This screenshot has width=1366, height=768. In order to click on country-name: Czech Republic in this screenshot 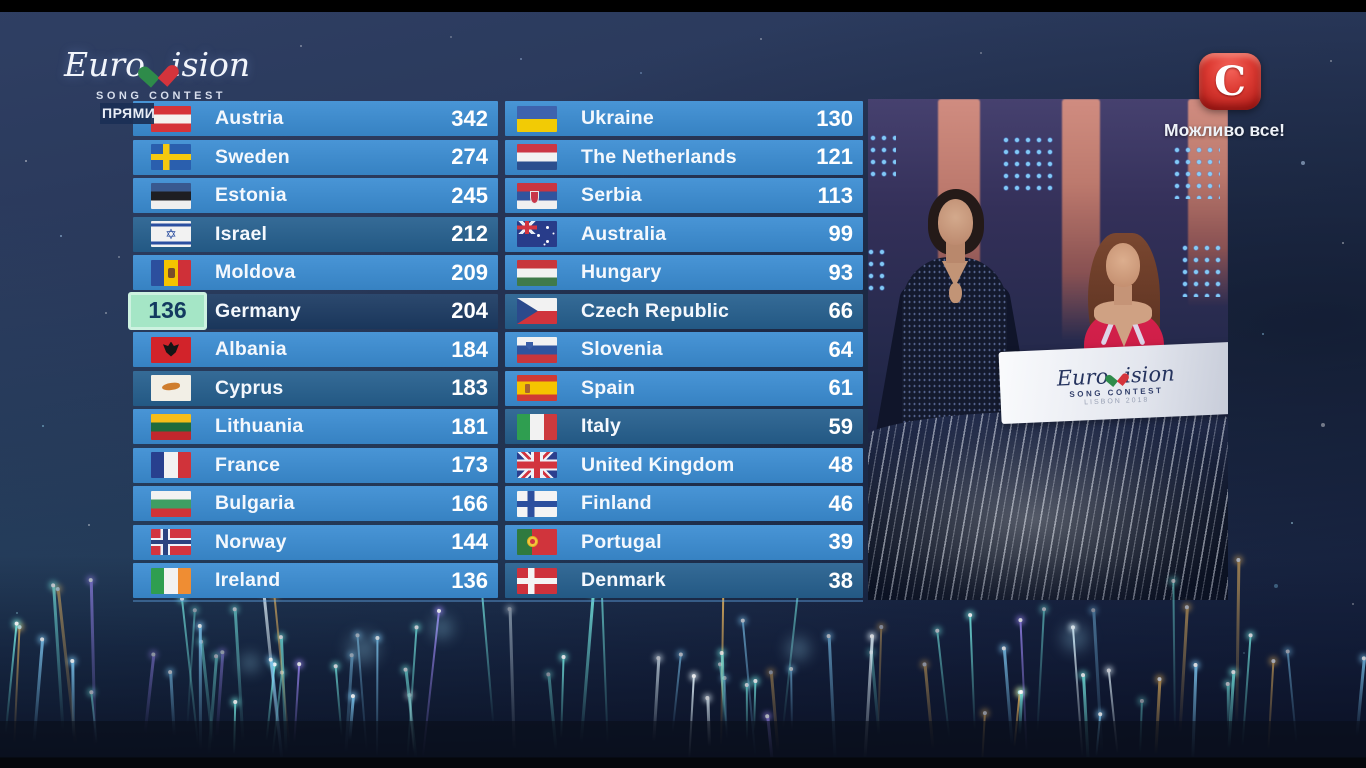, I will do `click(655, 310)`.